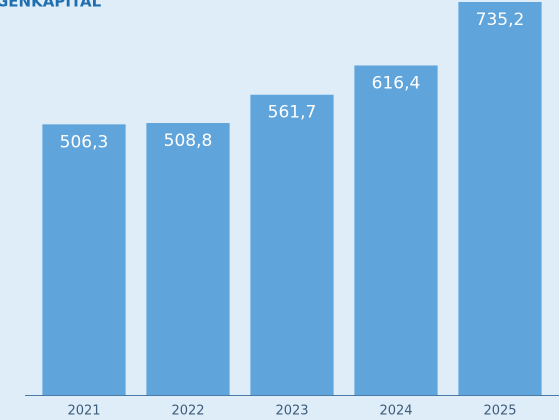 This screenshot has height=420, width=559. What do you see at coordinates (292, 113) in the screenshot?
I see `value-label: 561,7` at bounding box center [292, 113].